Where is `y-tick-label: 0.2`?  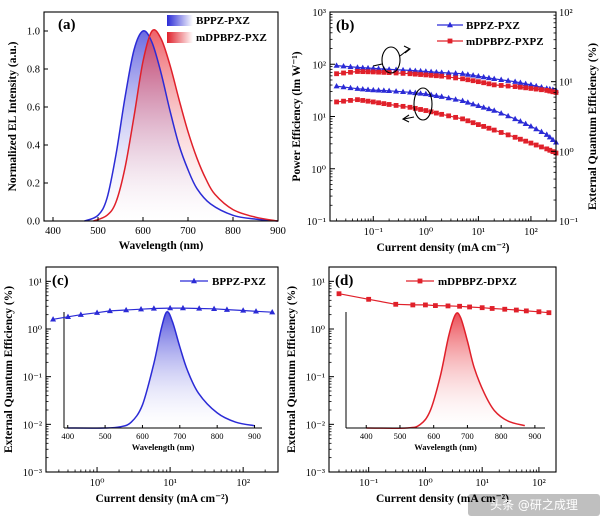
y-tick-label: 0.2 is located at coordinates (33, 184).